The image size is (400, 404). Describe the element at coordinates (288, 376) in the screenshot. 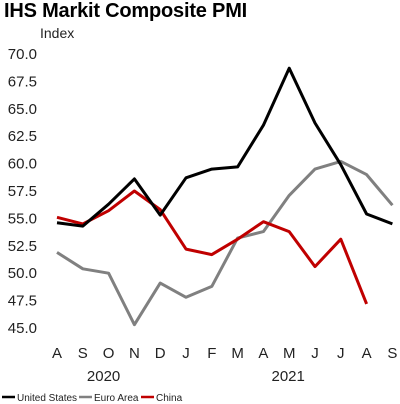

I see `year-label: 2021` at that location.